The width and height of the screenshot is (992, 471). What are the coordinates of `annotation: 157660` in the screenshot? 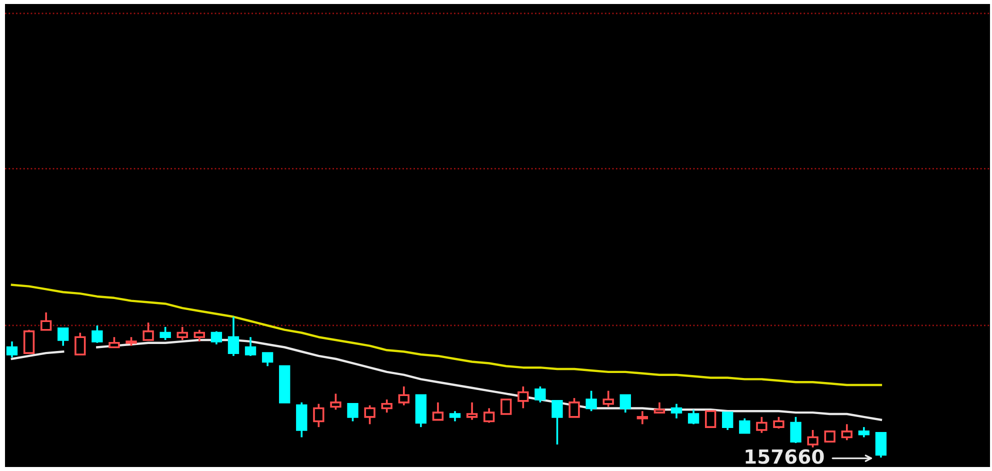 It's located at (785, 456).